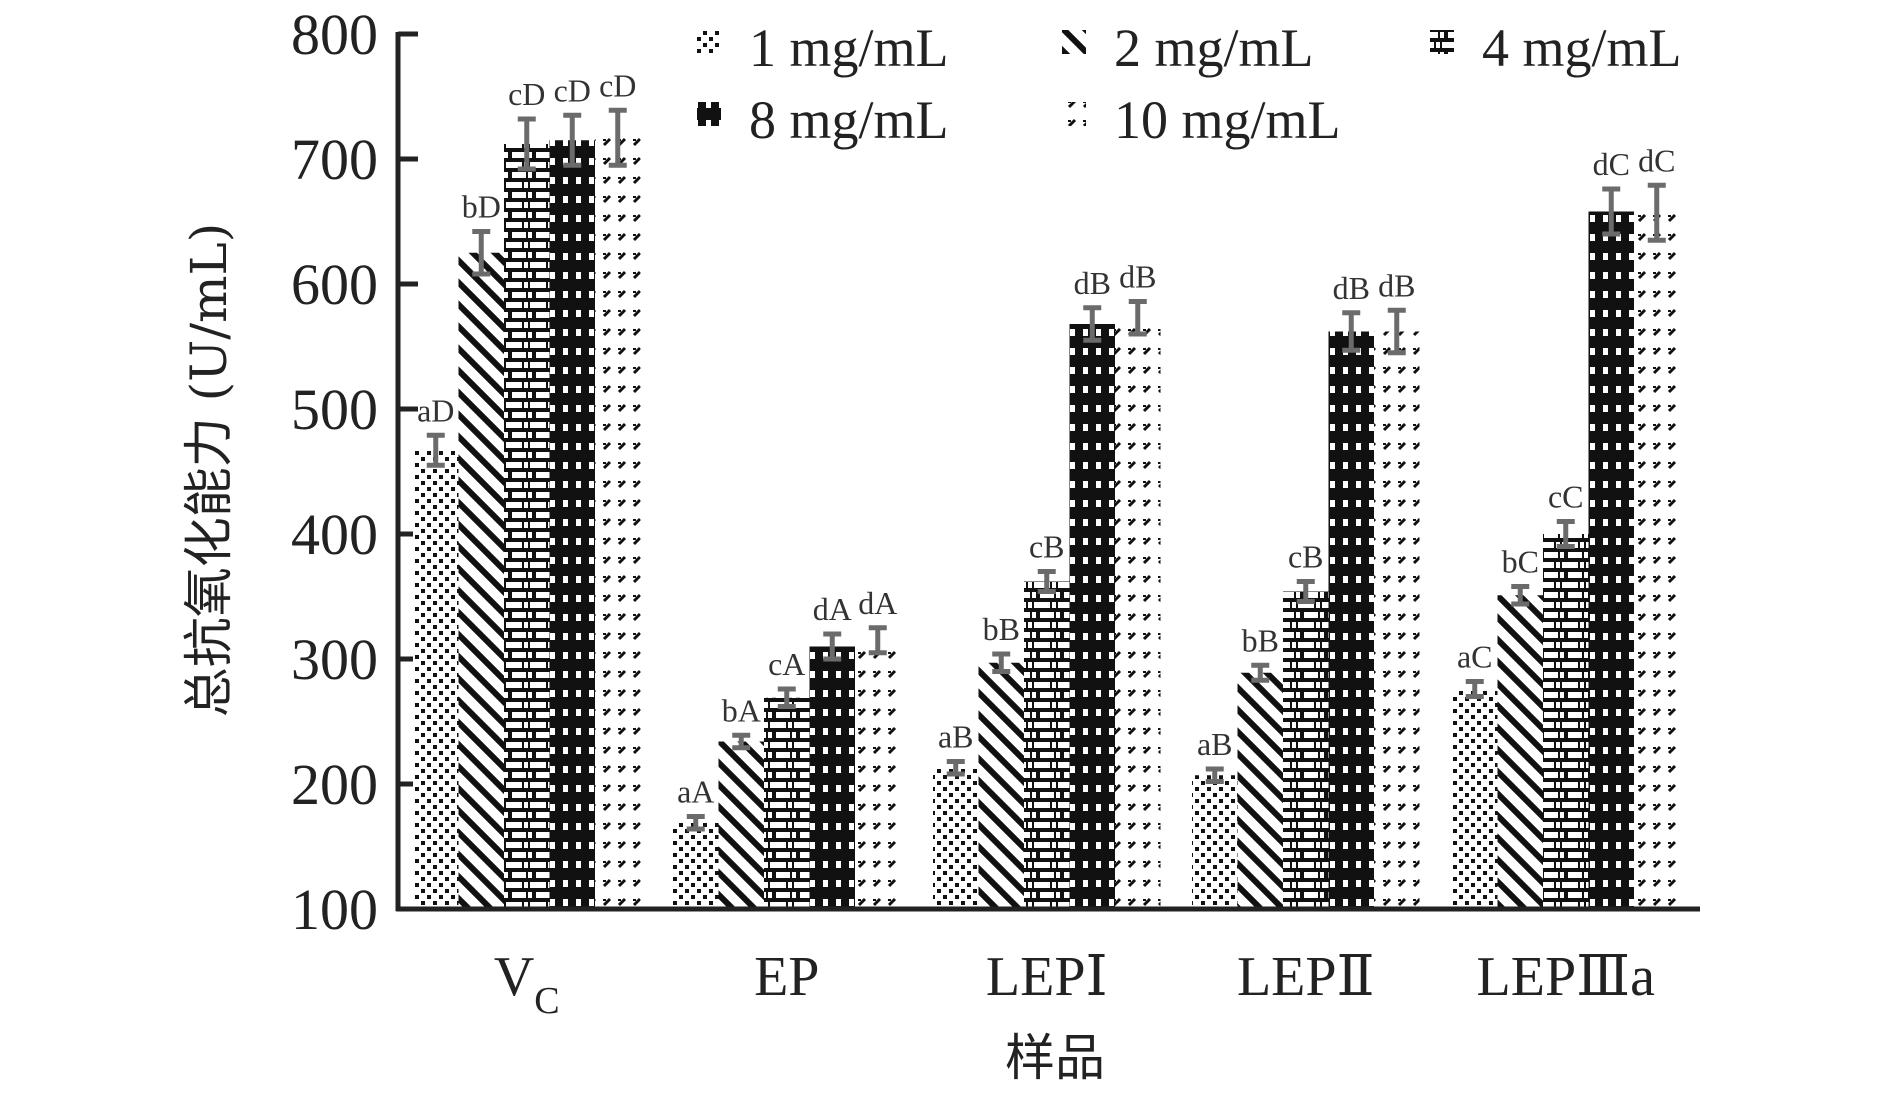 The height and width of the screenshot is (1097, 1890). What do you see at coordinates (1566, 977) in the screenshot?
I see `x-tick-label: LEPⅢa` at bounding box center [1566, 977].